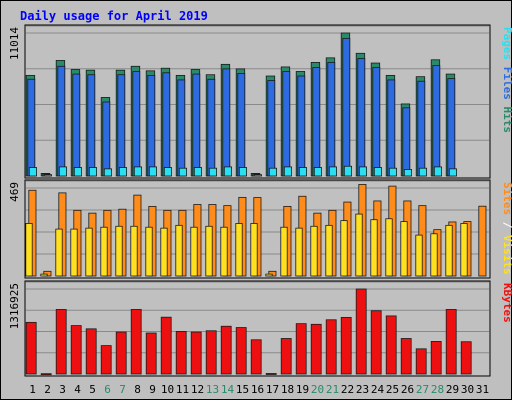  Describe the element at coordinates (32, 389) in the screenshot. I see `x-tick-label-1: 1` at that location.